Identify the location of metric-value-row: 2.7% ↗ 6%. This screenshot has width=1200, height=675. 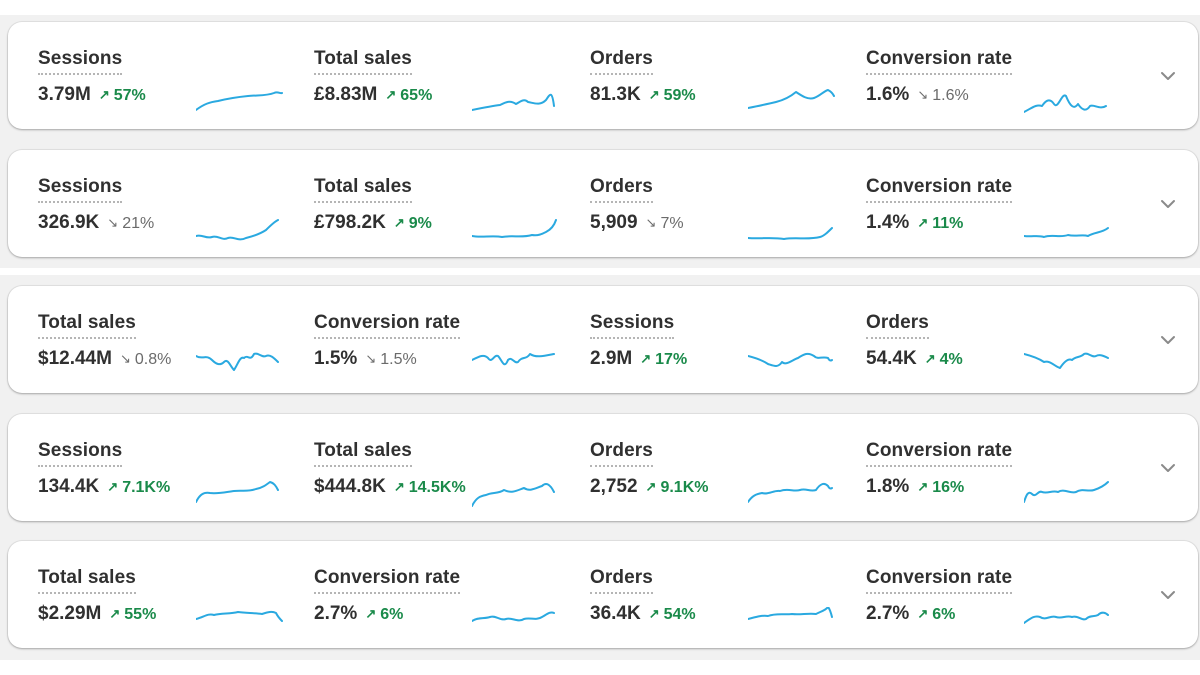
(358, 614).